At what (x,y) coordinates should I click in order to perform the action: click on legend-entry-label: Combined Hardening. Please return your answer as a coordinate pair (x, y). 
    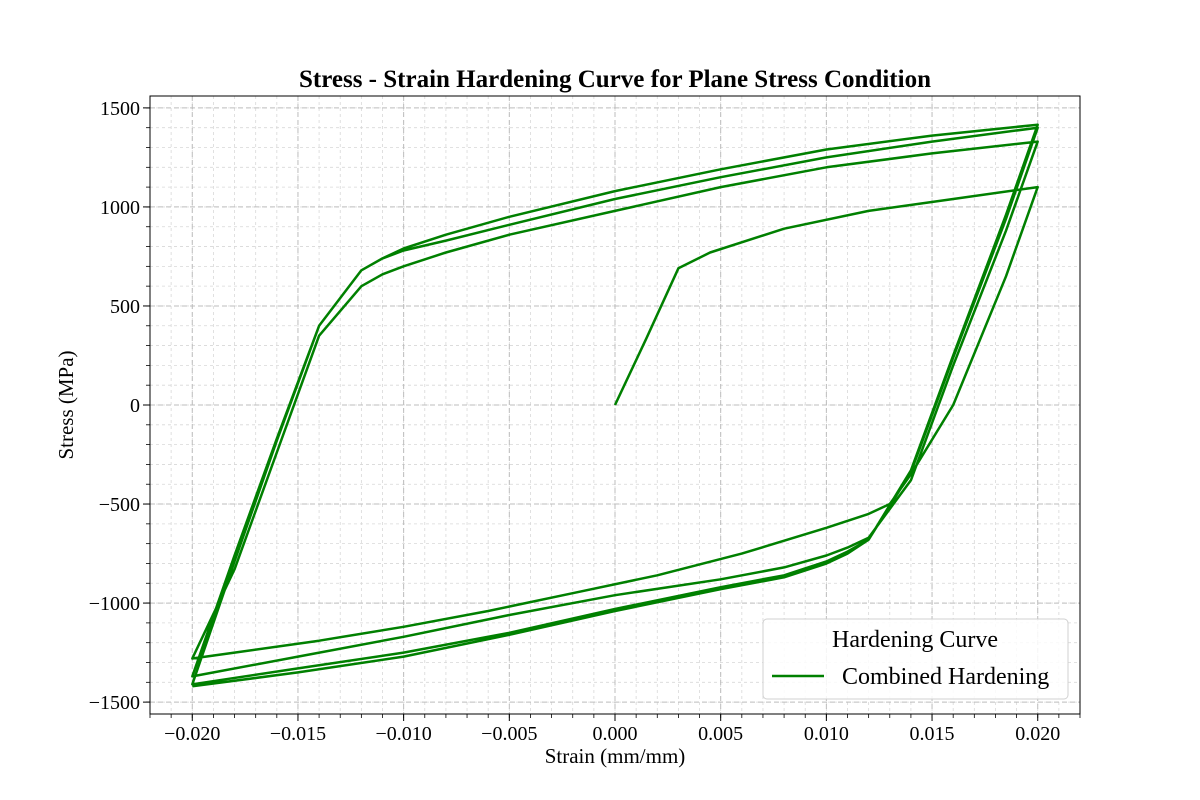
    Looking at the image, I should click on (945, 677).